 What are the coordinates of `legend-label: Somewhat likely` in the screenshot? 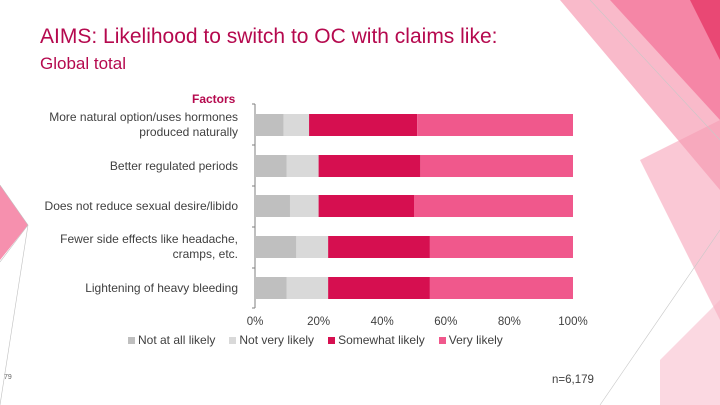 It's located at (381, 340).